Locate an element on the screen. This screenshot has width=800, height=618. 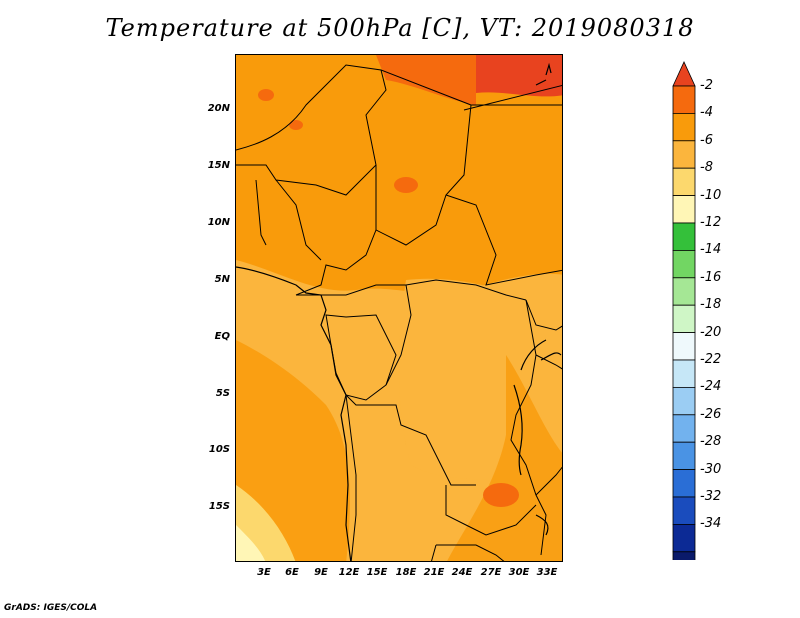
lat-label-15s: 15S is located at coordinates (219, 506).